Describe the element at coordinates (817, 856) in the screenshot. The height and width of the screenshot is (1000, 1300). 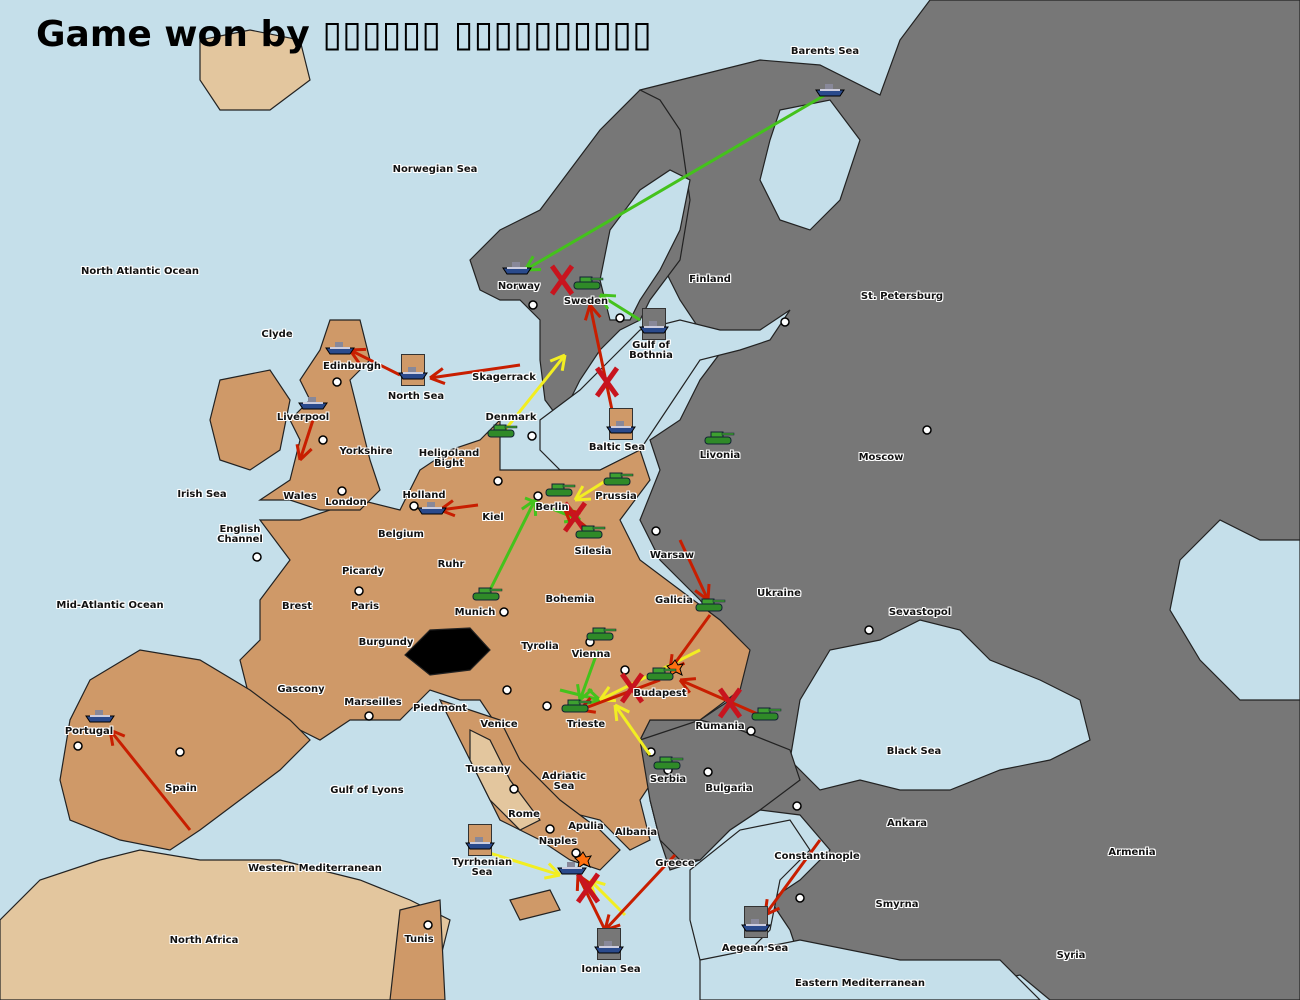
I see `territory-label-constantinople: Constantinople` at that location.